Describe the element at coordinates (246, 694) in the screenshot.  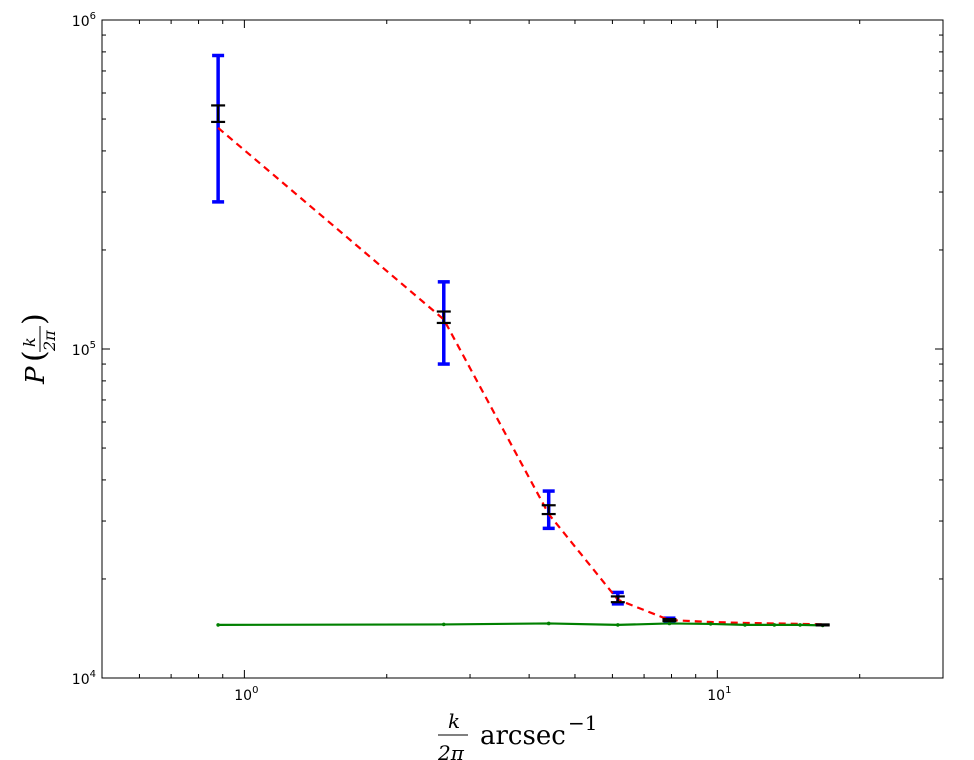
I see `x-tick-label: 10⁰` at that location.